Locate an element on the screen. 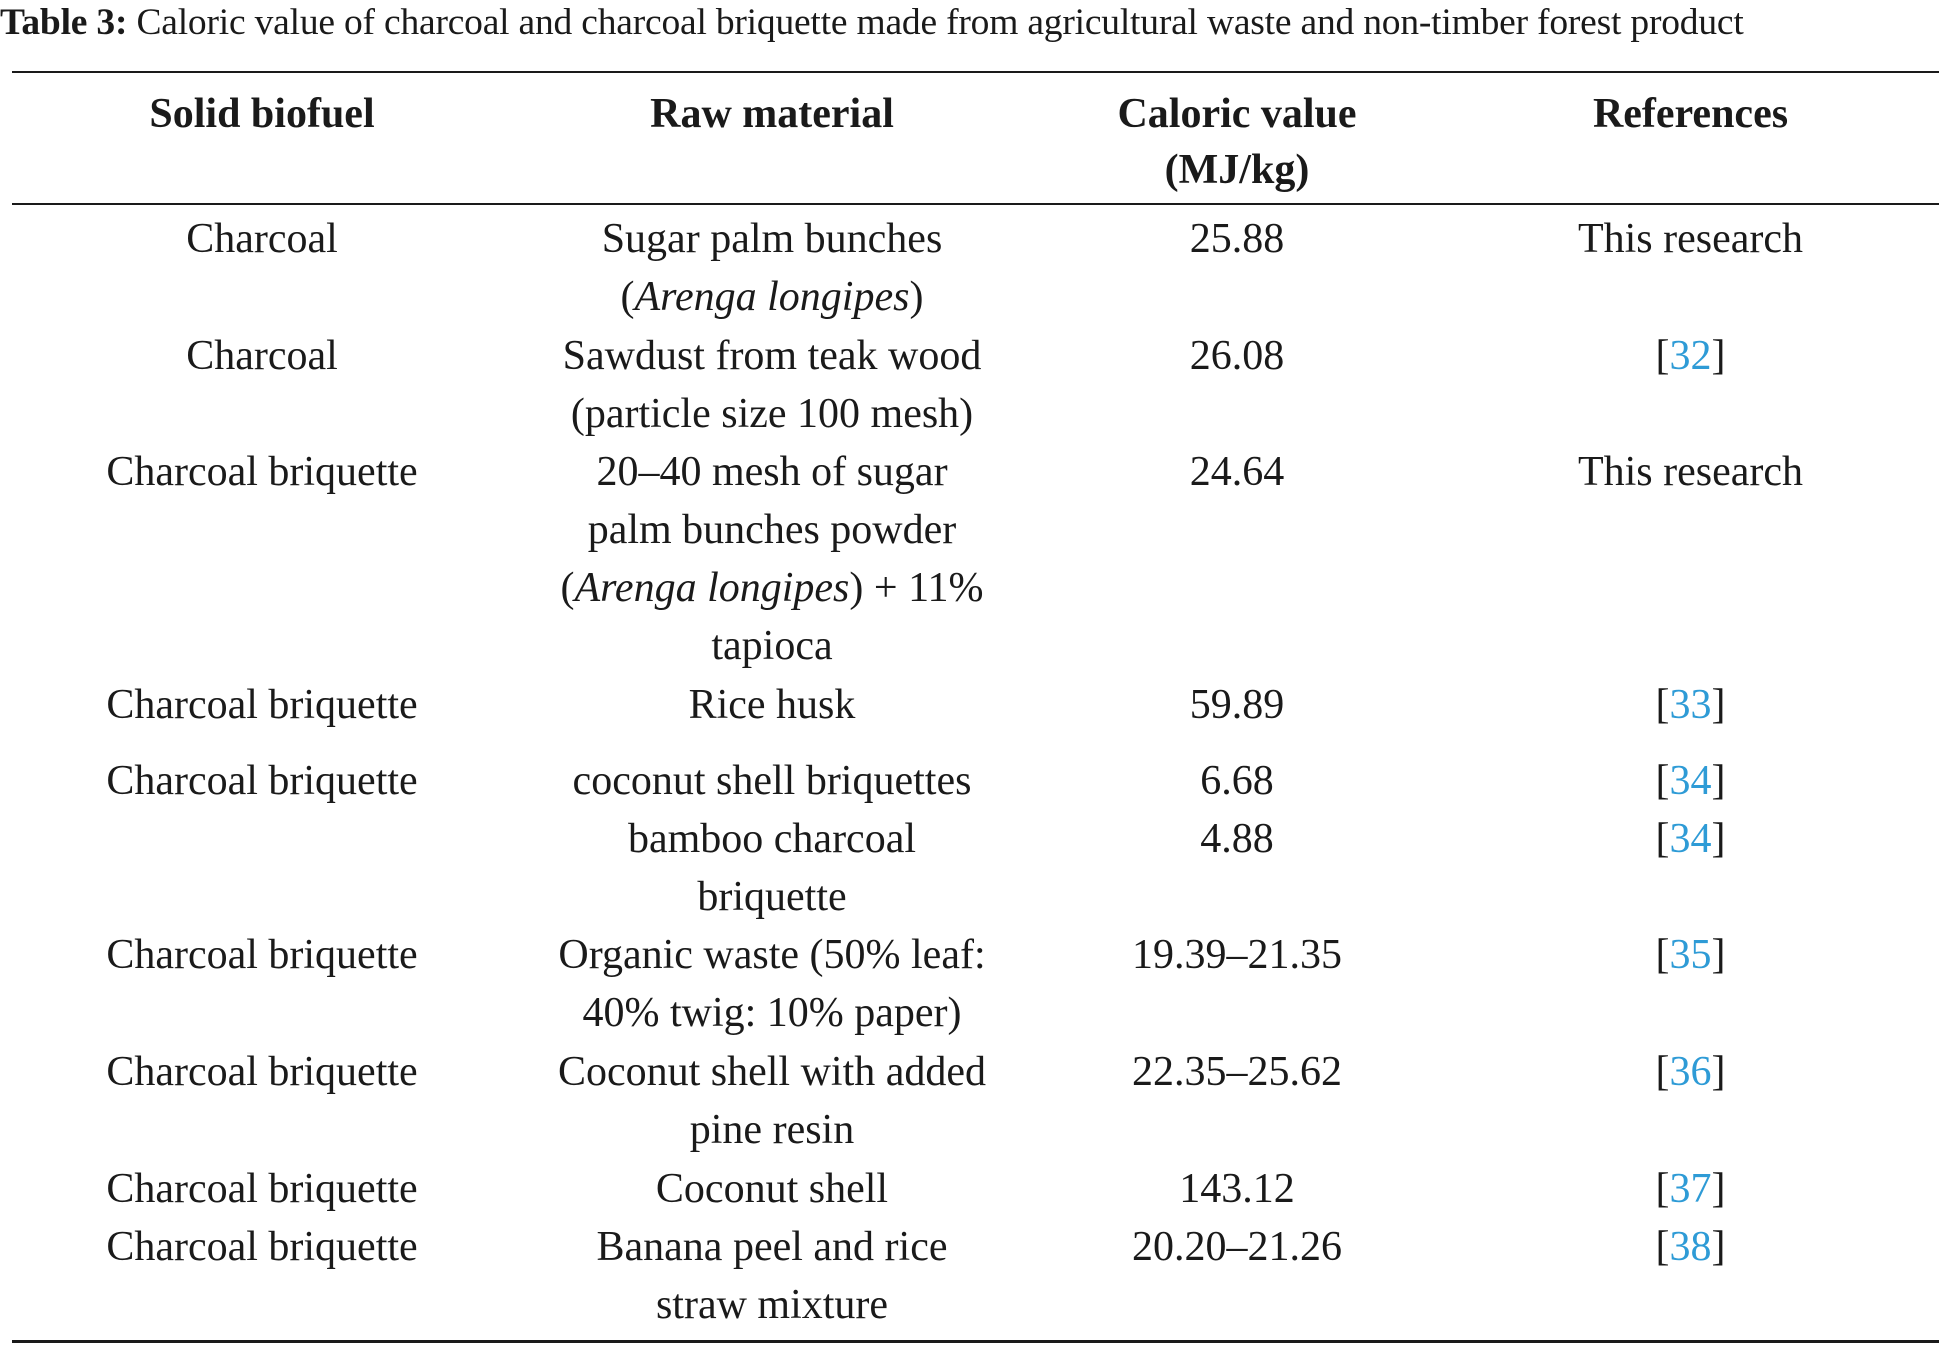 The height and width of the screenshot is (1346, 1951). header-caloric-value-line1: Caloric value is located at coordinates (1237, 114).